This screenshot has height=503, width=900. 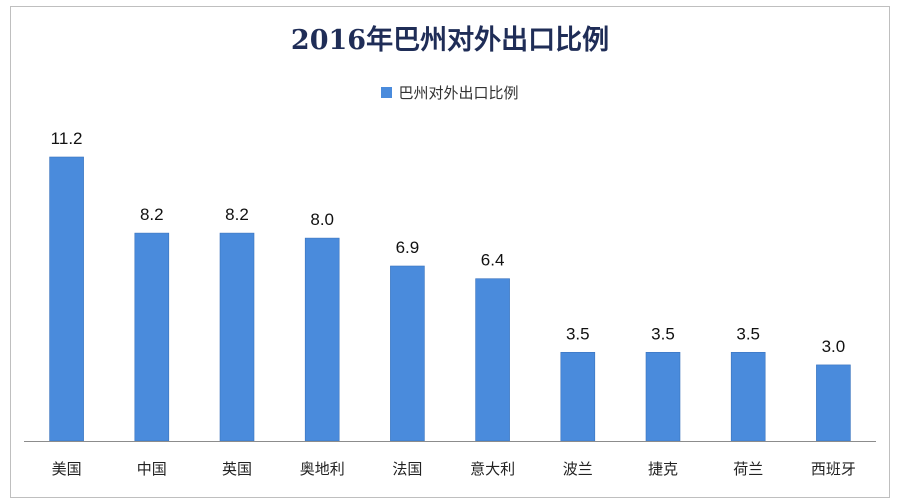 What do you see at coordinates (748, 469) in the screenshot?
I see `category-label: 荷兰` at bounding box center [748, 469].